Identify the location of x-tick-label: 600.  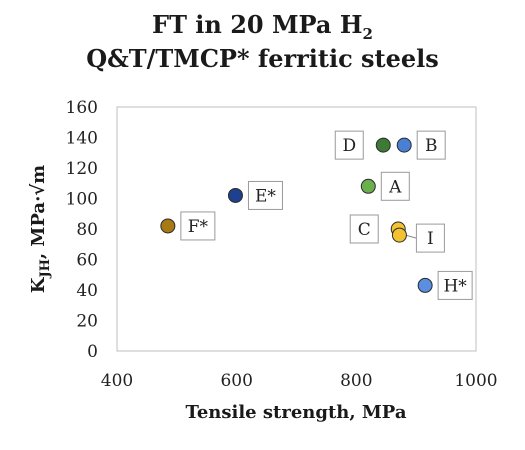
(236, 381).